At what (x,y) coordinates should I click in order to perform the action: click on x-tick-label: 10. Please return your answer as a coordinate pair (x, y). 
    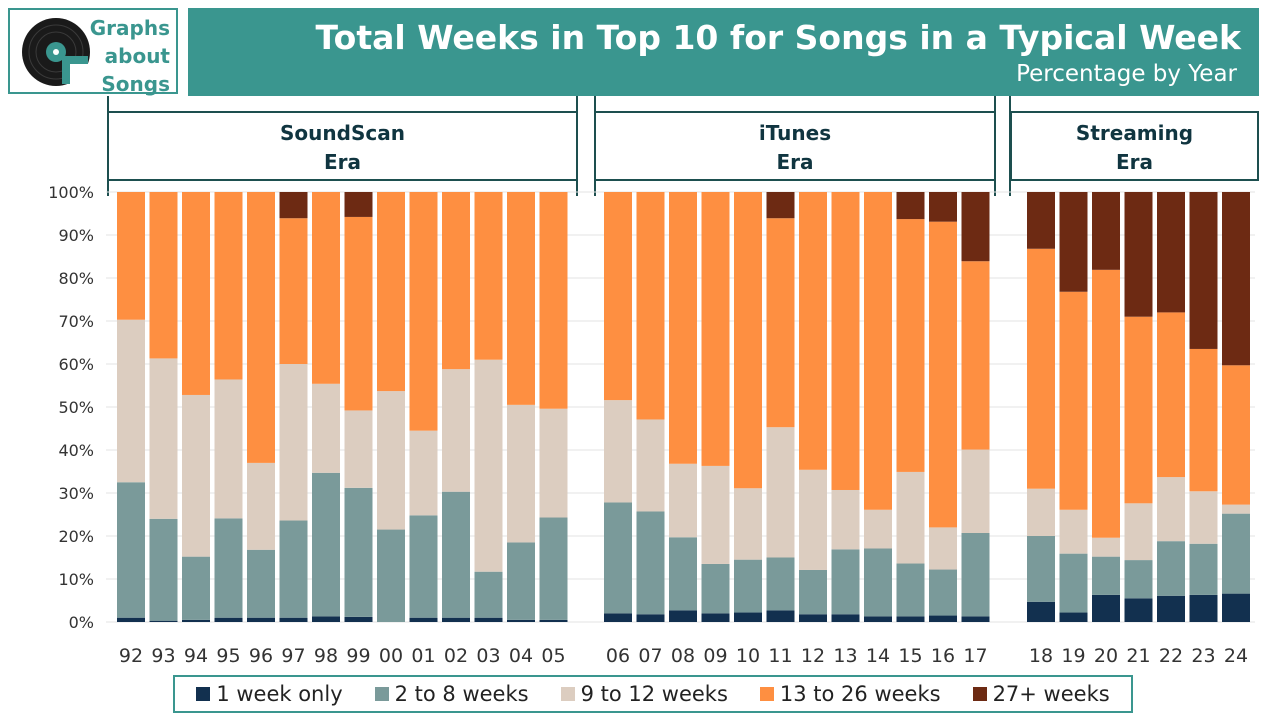
    Looking at the image, I should click on (748, 656).